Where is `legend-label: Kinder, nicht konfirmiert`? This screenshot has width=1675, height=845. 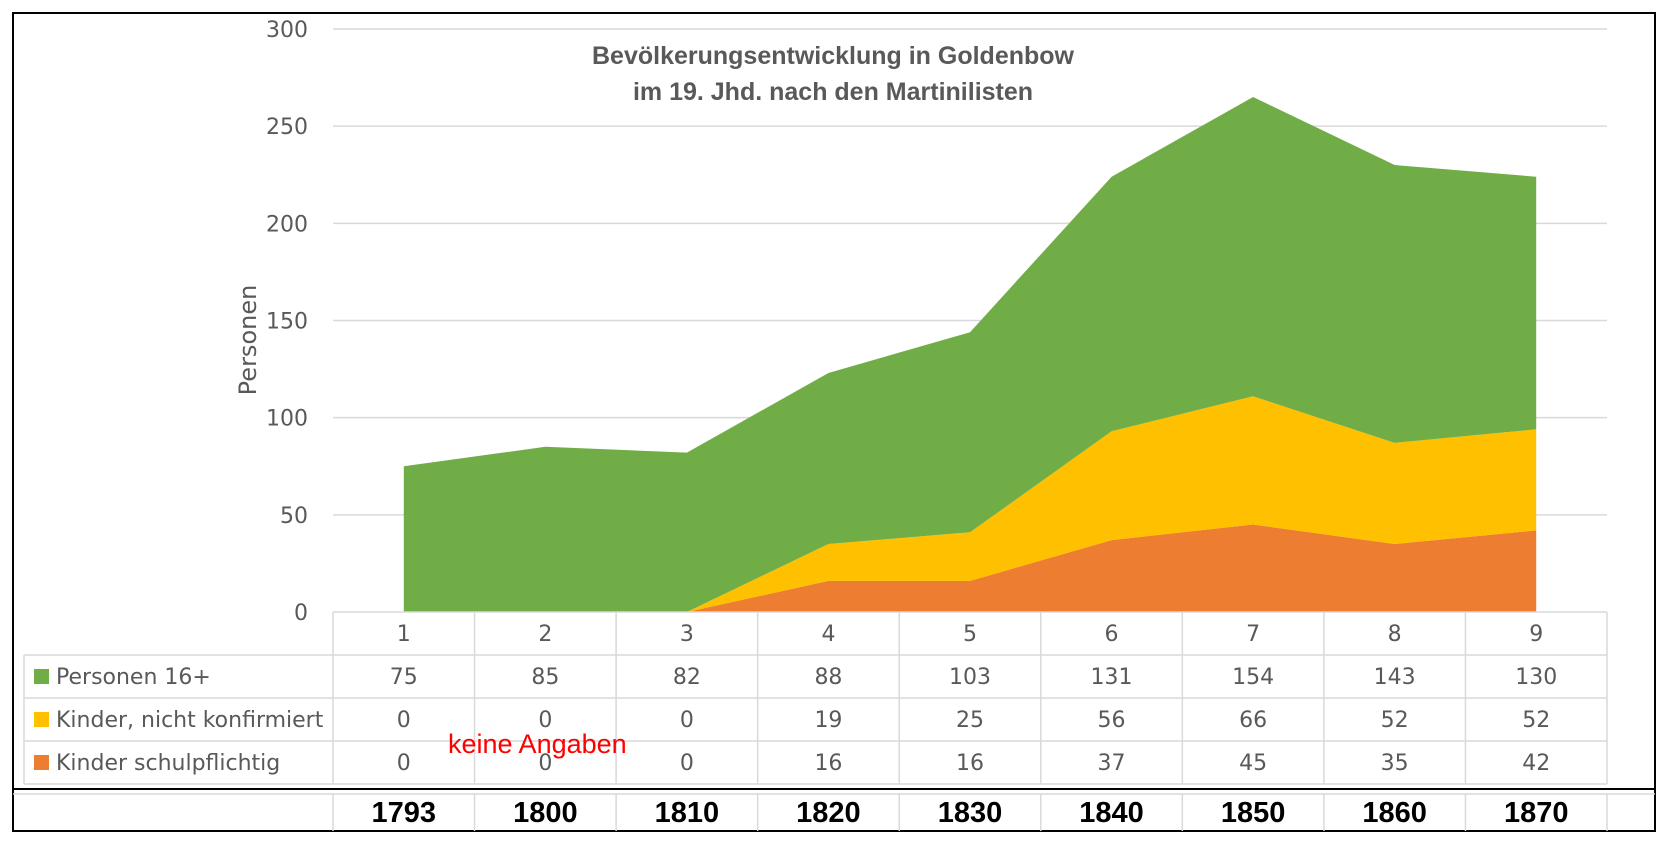 legend-label: Kinder, nicht konfirmiert is located at coordinates (190, 720).